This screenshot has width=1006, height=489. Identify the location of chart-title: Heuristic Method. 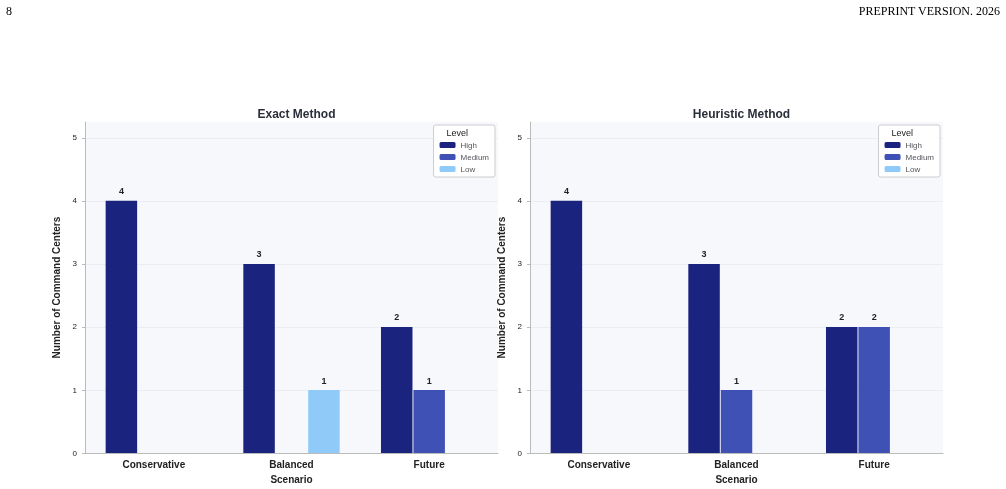
(741, 114).